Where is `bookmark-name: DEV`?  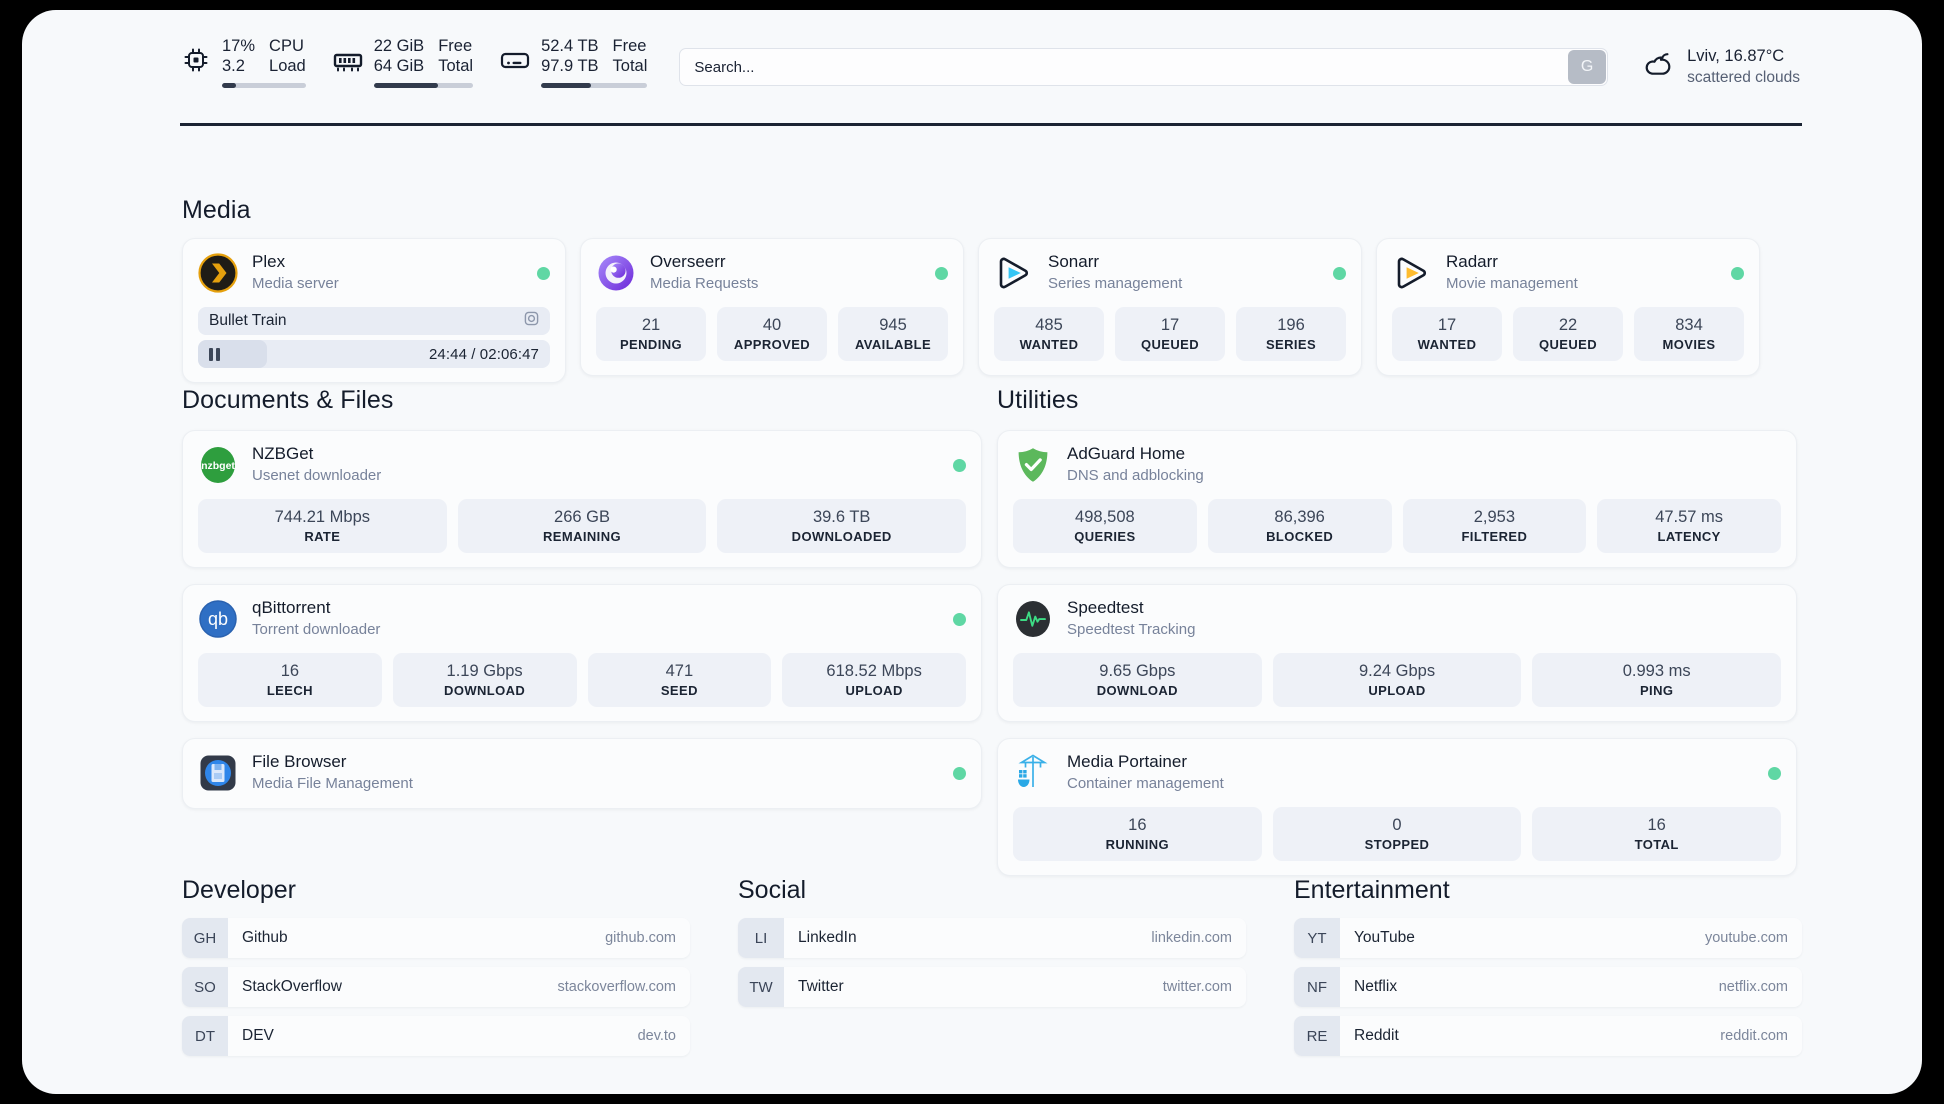 bookmark-name: DEV is located at coordinates (258, 1035).